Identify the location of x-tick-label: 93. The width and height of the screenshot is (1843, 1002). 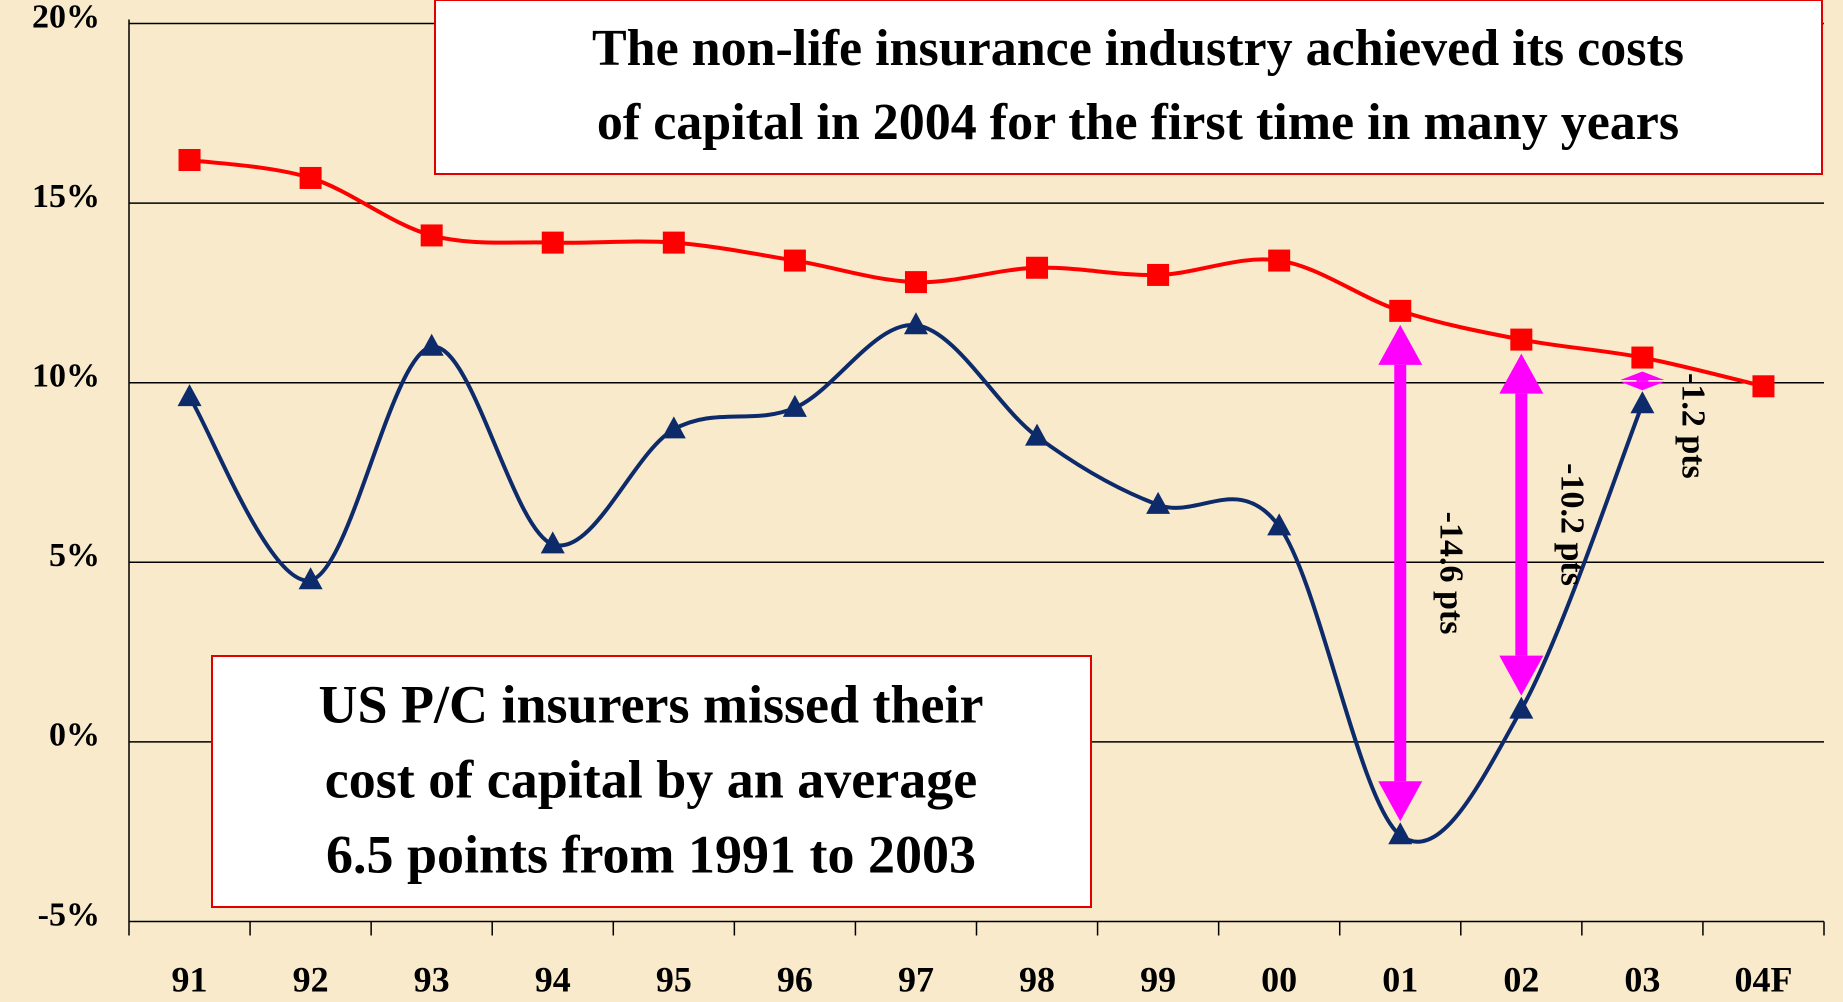
(432, 979).